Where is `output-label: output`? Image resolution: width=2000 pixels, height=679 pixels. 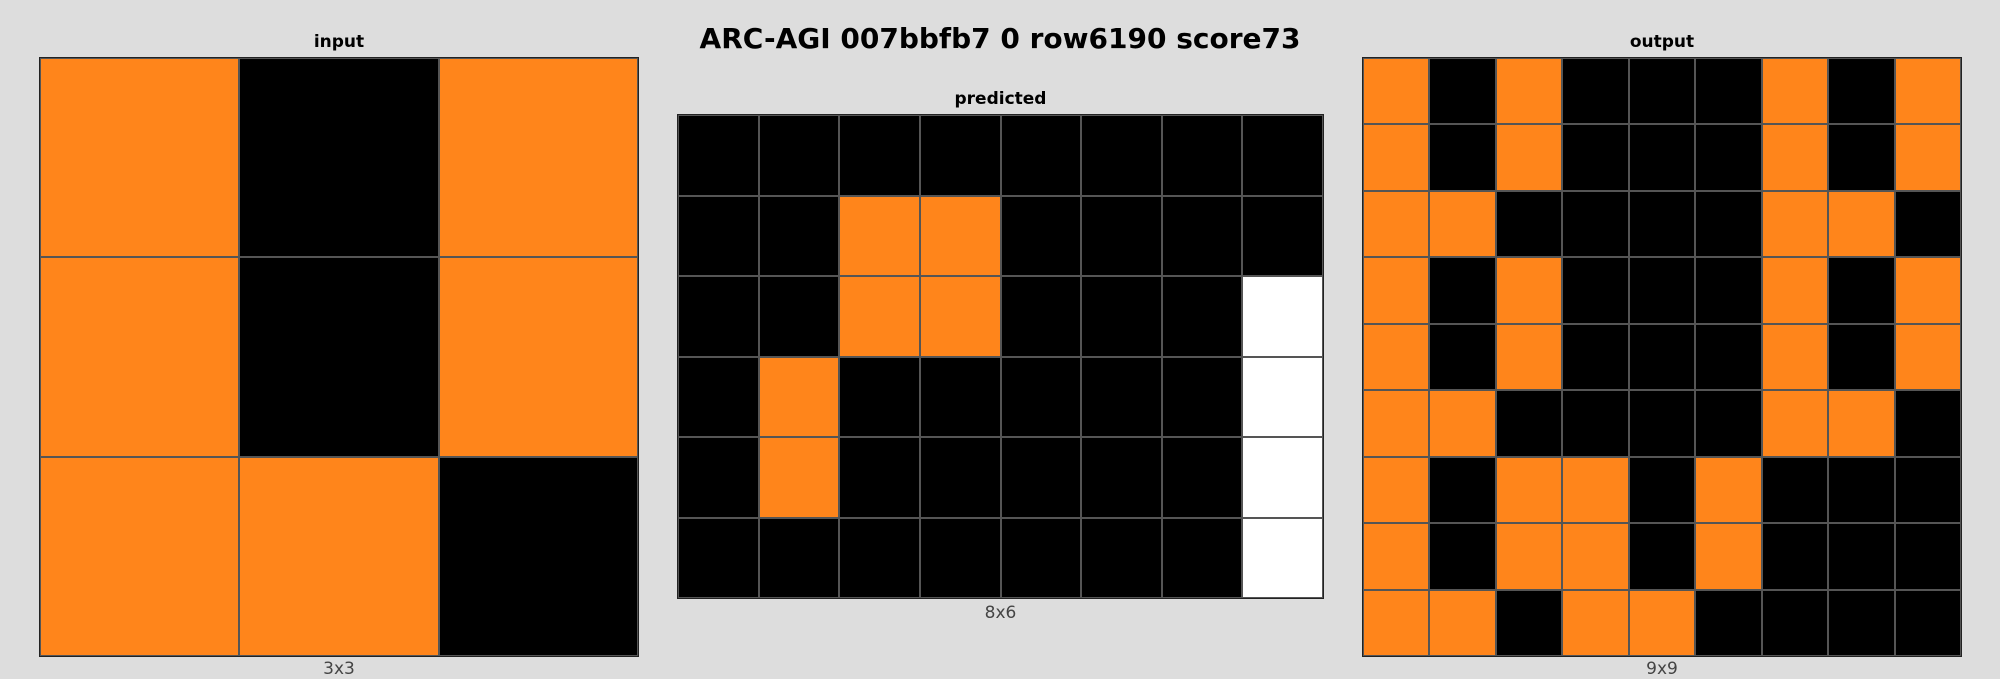 output-label: output is located at coordinates (1662, 42).